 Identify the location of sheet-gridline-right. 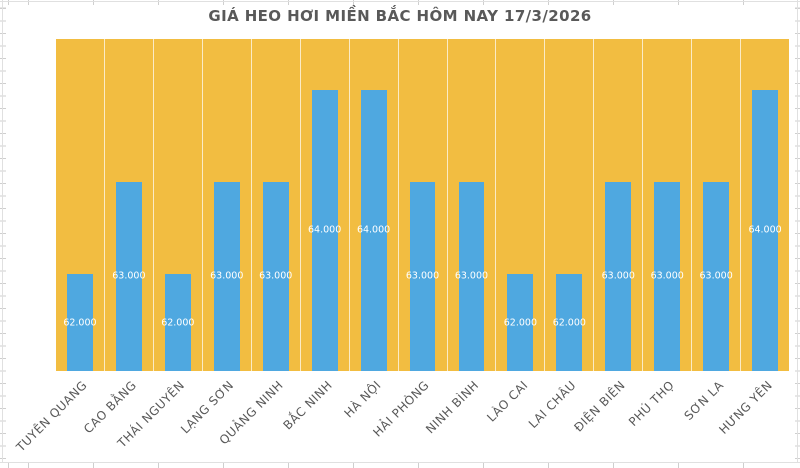
(797, 231).